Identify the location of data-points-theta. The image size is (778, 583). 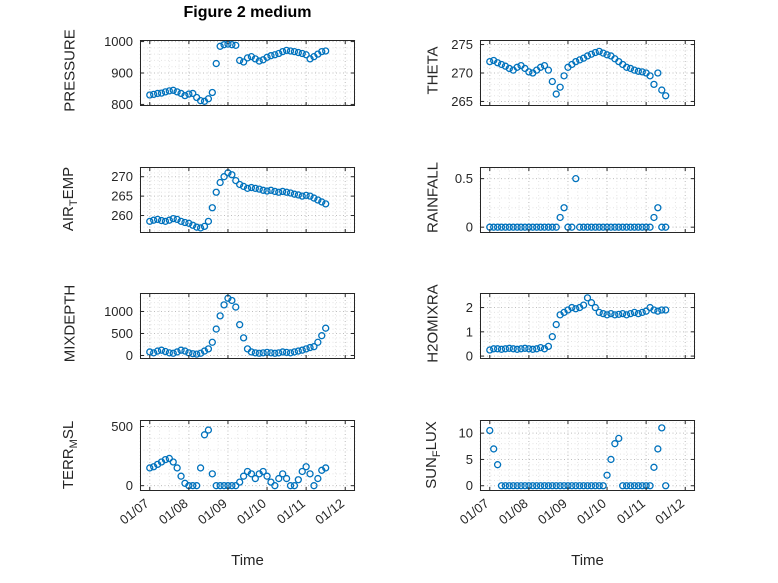
(578, 73).